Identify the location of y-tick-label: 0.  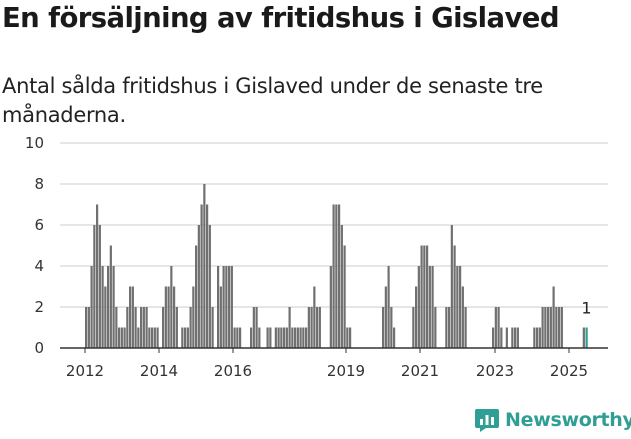
(39, 348).